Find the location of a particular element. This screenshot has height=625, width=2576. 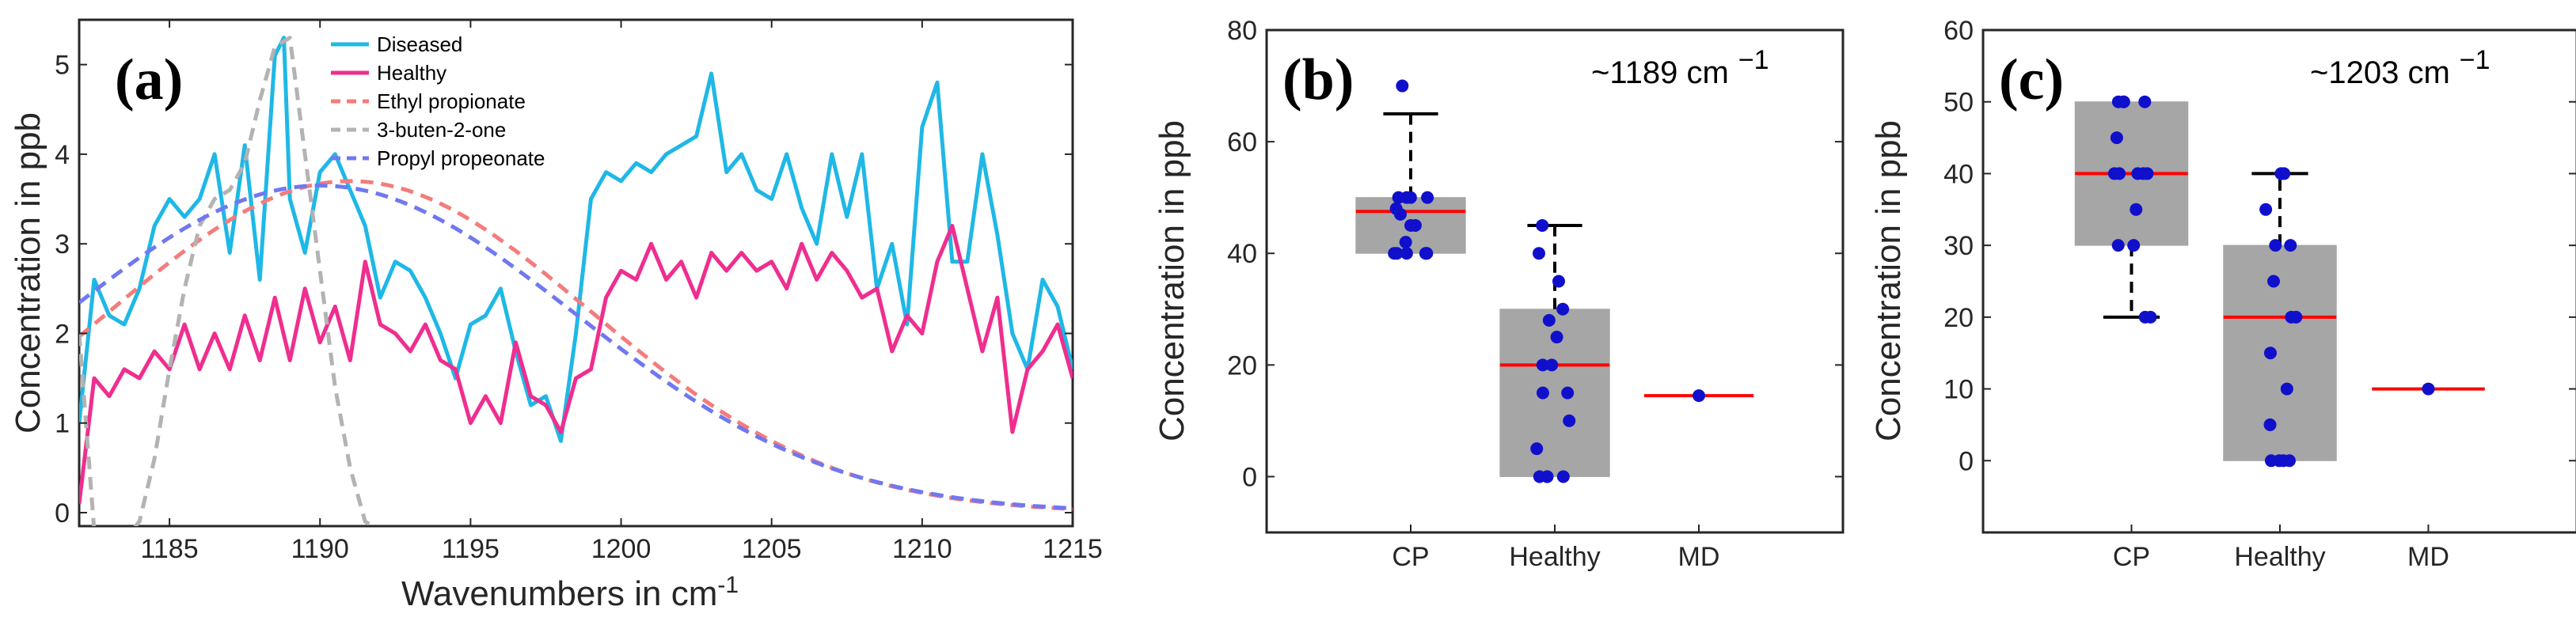

panel-c-x-ticks: CP Healthy MD is located at coordinates (2281, 548).